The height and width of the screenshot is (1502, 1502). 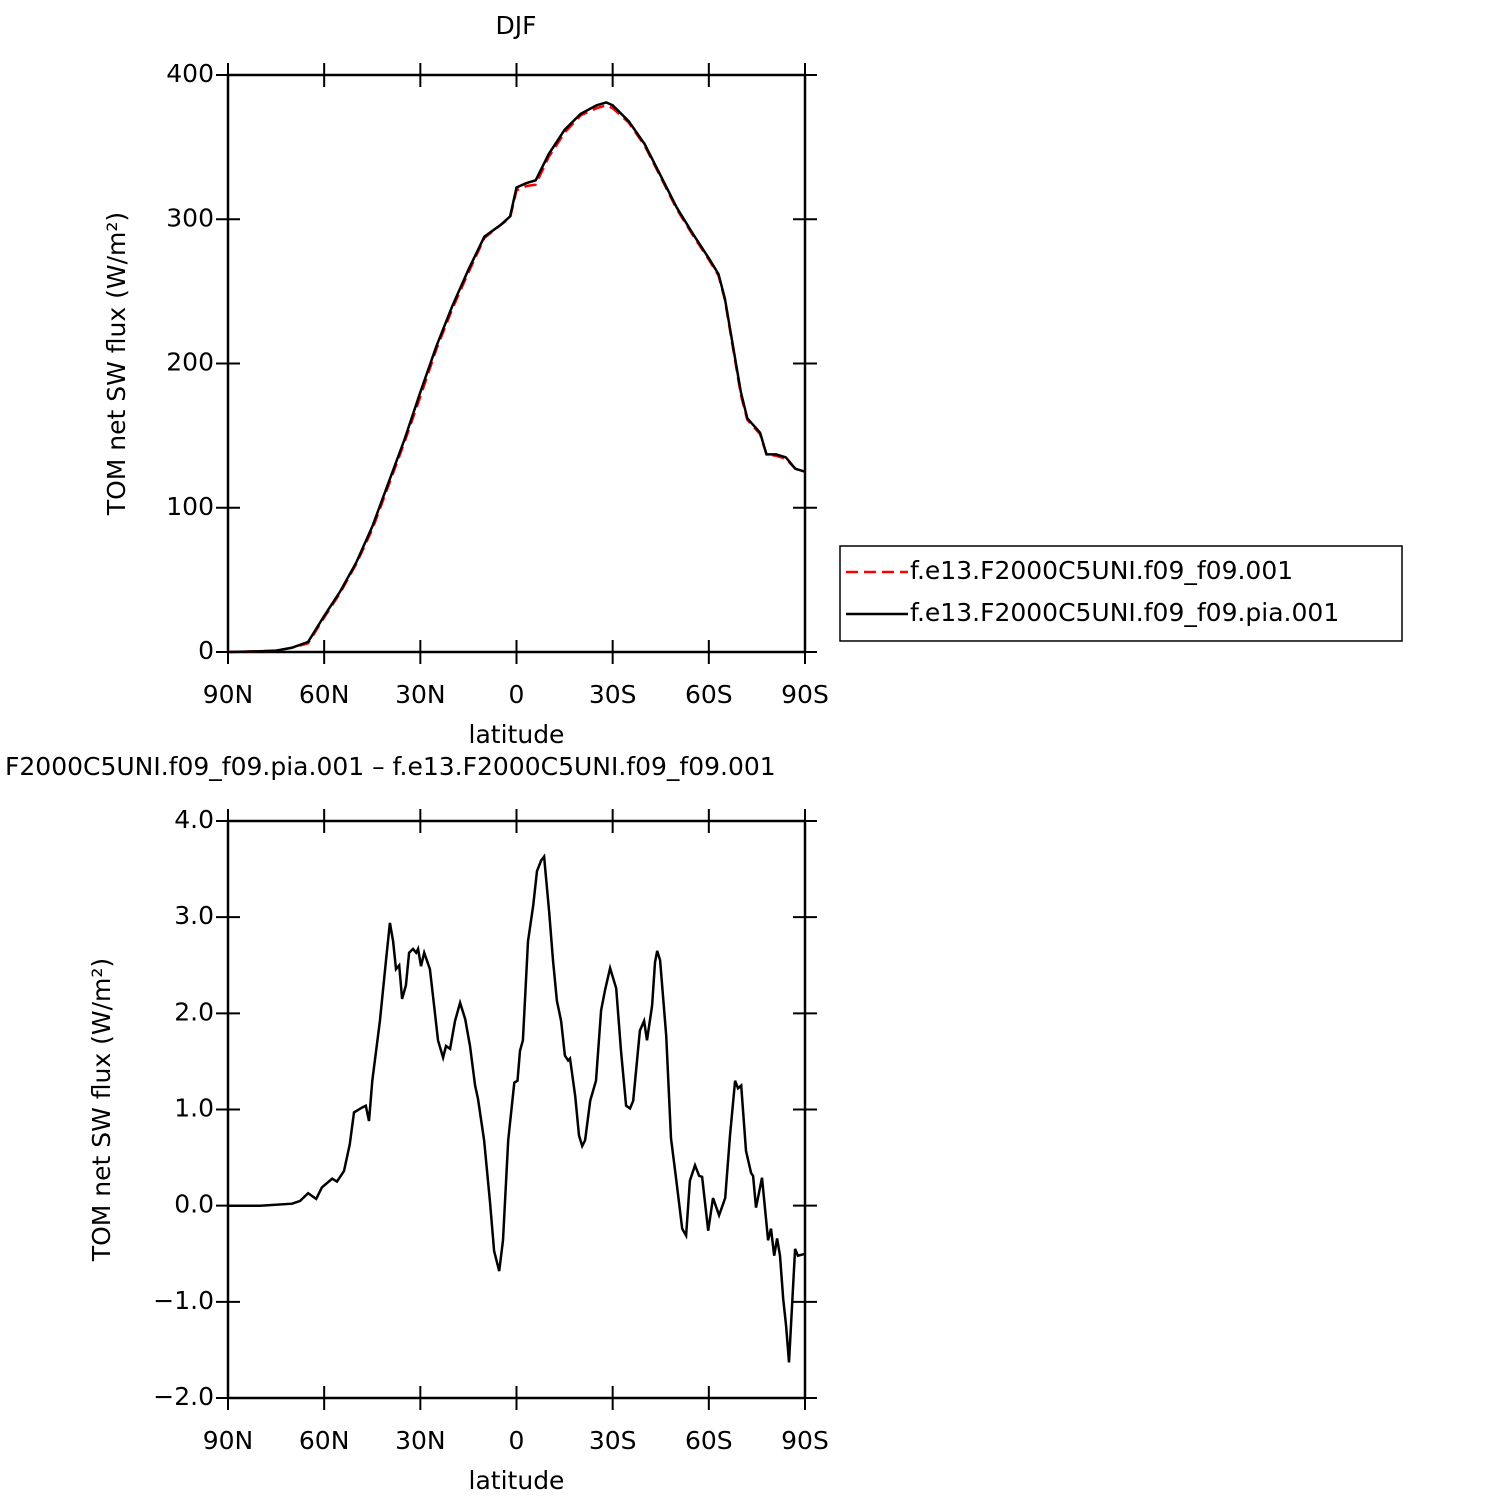 What do you see at coordinates (190, 506) in the screenshot?
I see `y-tick-label: 100` at bounding box center [190, 506].